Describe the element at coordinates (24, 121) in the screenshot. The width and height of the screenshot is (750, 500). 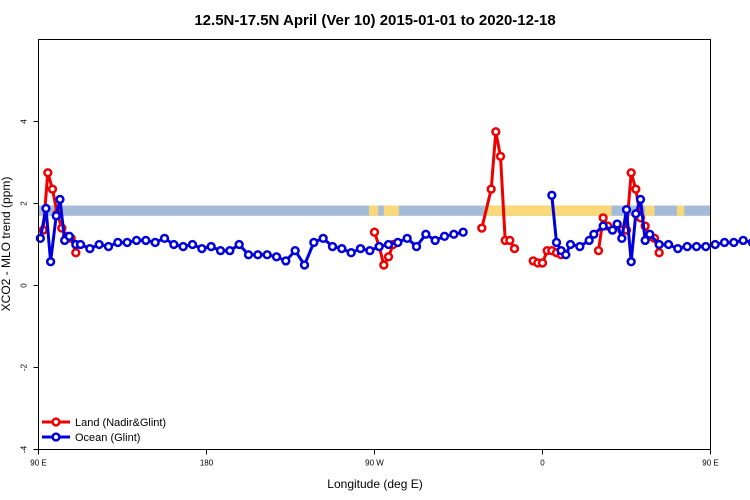
I see `y-tick-label: 4` at that location.